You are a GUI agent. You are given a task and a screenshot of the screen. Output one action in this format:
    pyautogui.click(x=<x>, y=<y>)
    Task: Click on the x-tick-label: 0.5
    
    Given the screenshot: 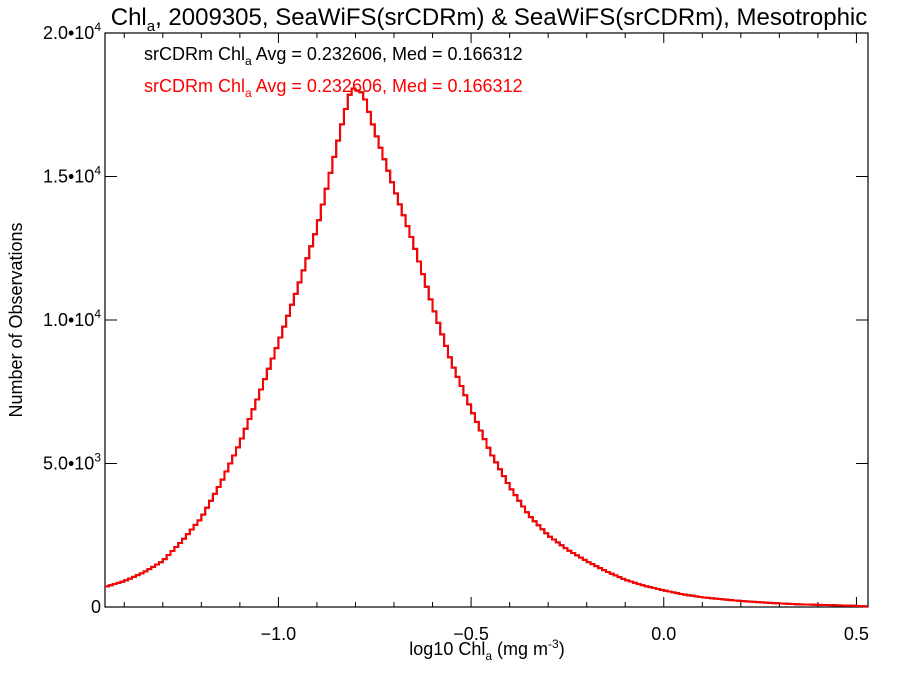 What is the action you would take?
    pyautogui.click(x=856, y=634)
    